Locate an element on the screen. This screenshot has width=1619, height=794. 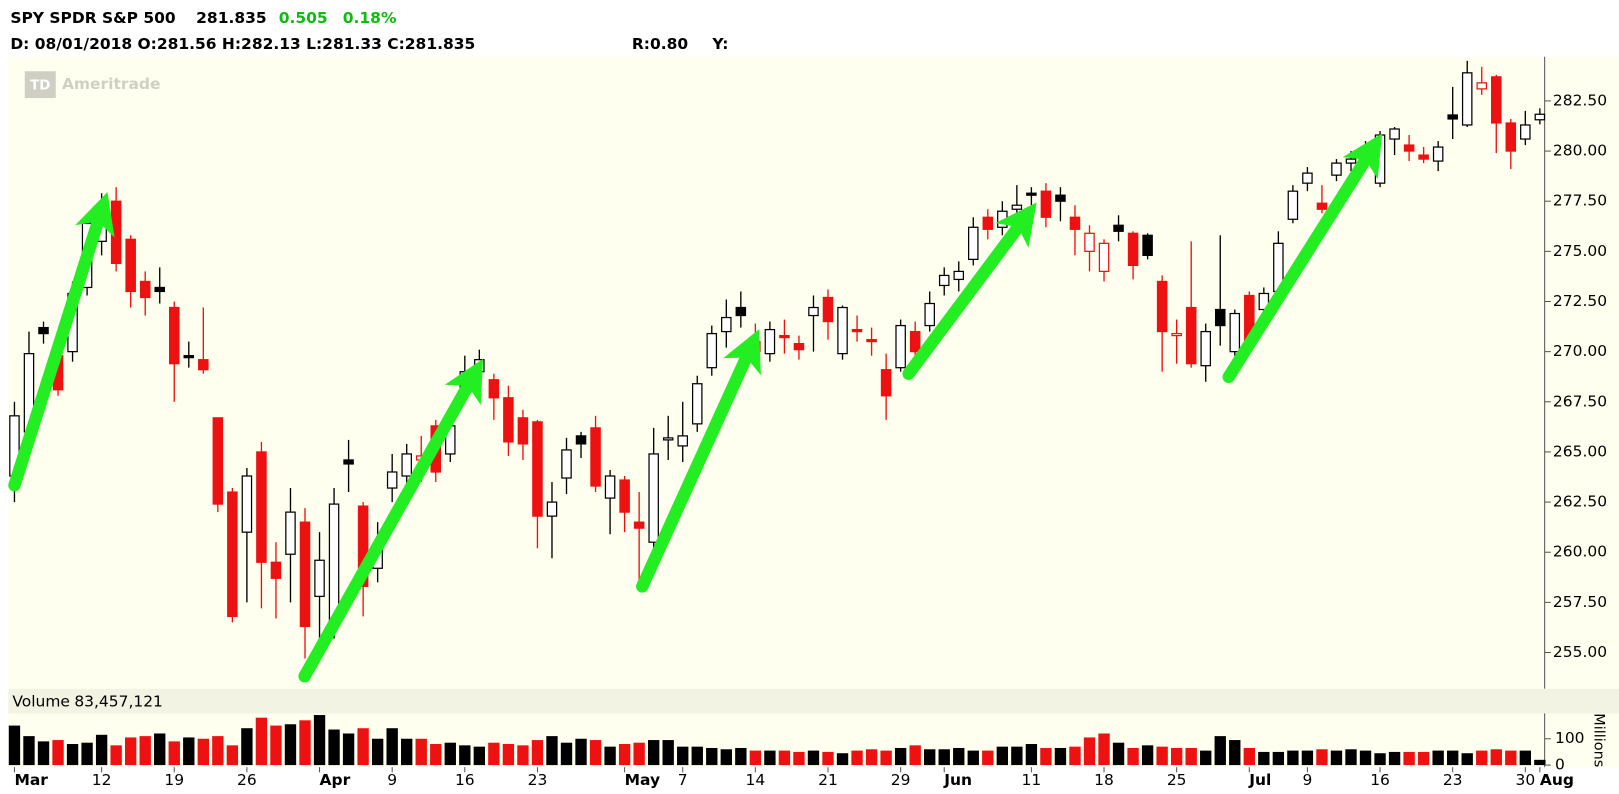
volume-header is located at coordinates (813, 701).